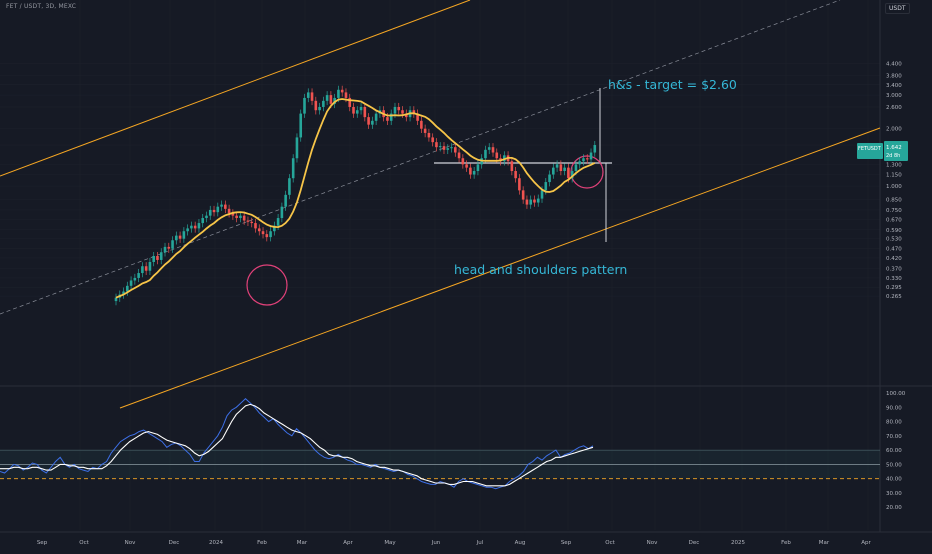  I want to click on price-tick-label: 1.000, so click(894, 187).